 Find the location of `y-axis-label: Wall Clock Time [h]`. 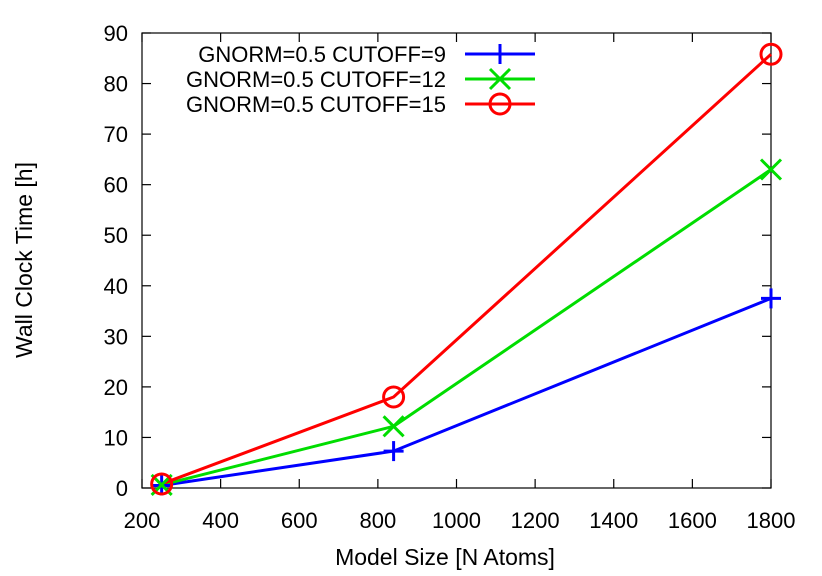

y-axis-label: Wall Clock Time [h] is located at coordinates (24, 260).